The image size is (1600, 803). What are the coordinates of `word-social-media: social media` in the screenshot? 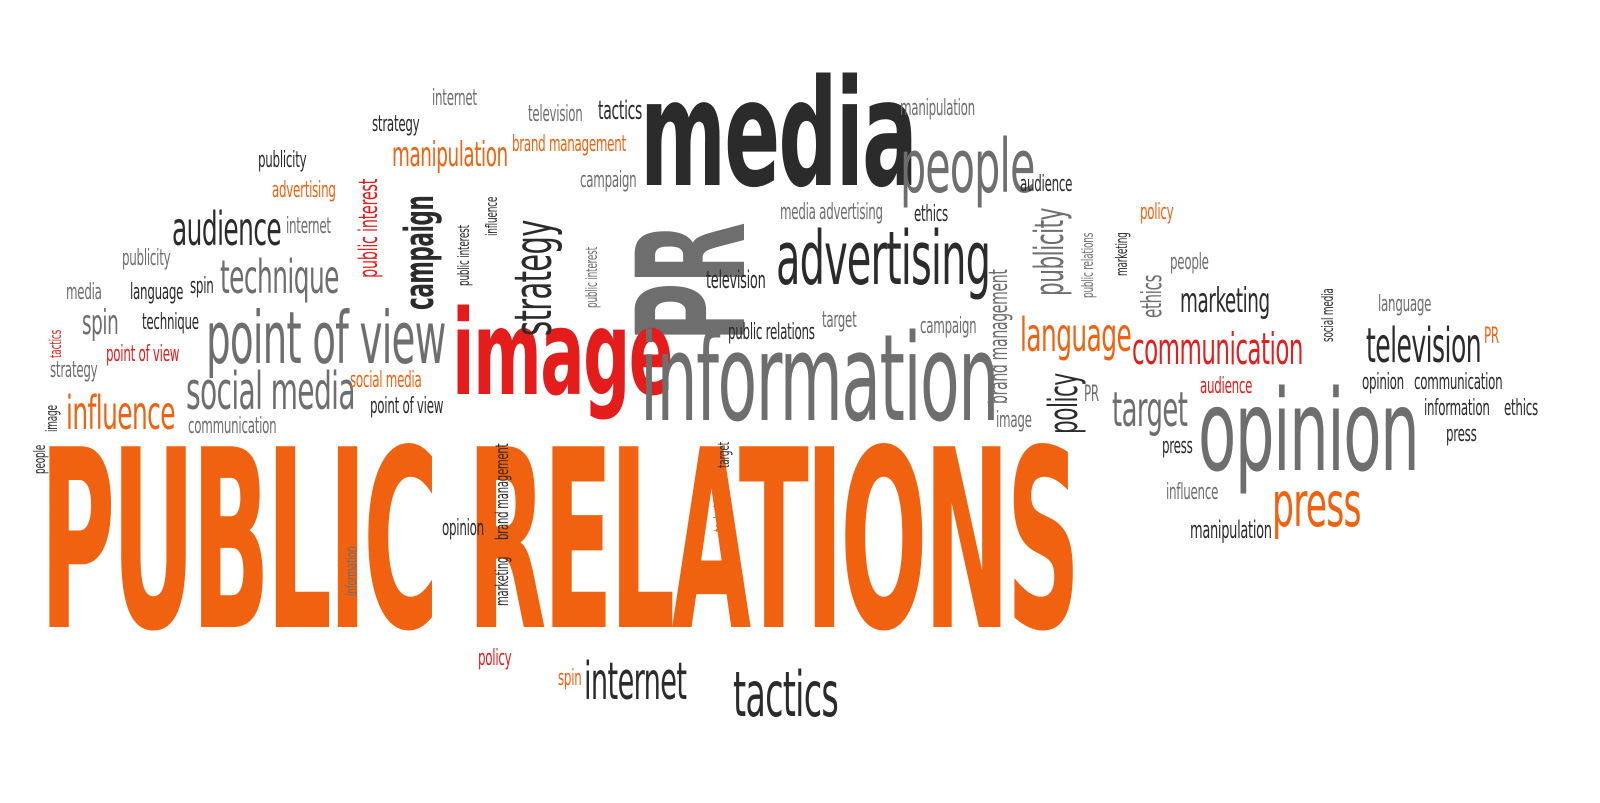 It's located at (271, 392).